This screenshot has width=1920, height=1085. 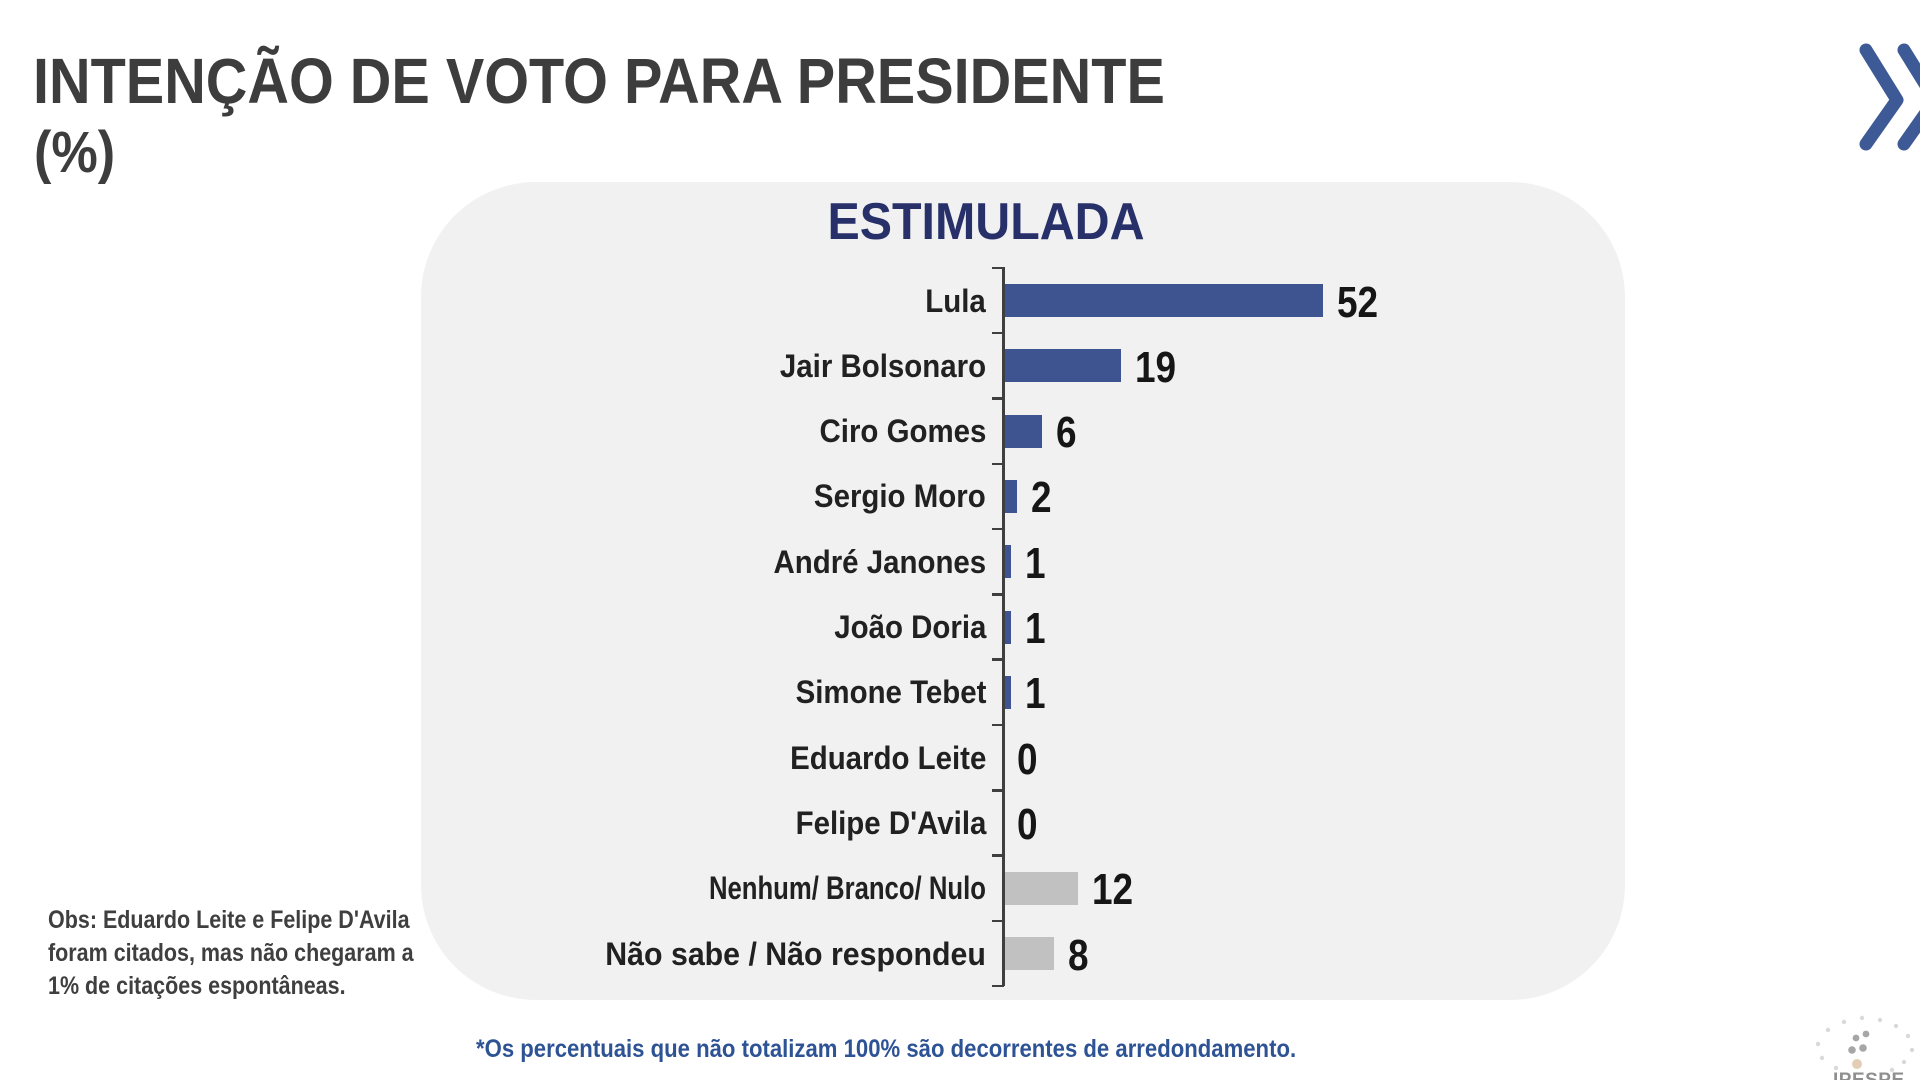 What do you see at coordinates (1869, 1075) in the screenshot?
I see `svg-text: IPESPE` at bounding box center [1869, 1075].